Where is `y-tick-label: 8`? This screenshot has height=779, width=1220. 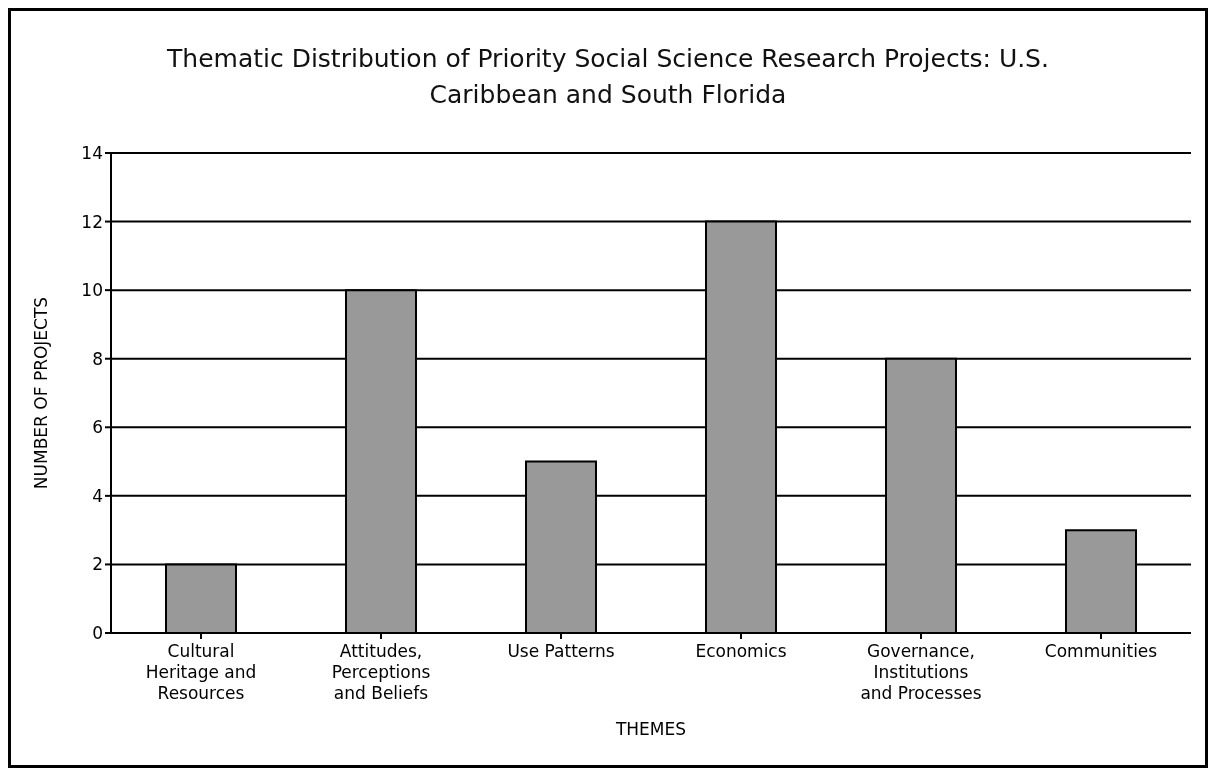 y-tick-label: 8 is located at coordinates (97, 358).